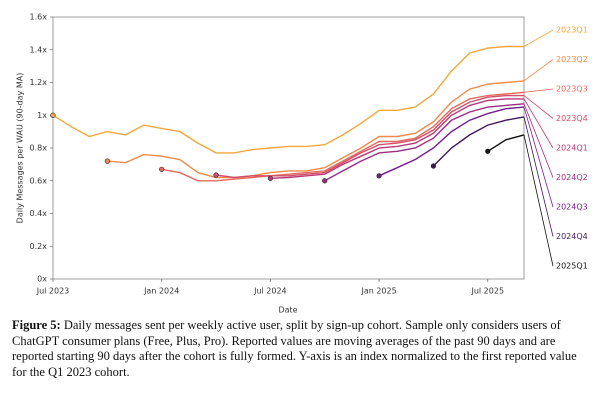 The height and width of the screenshot is (402, 602). Describe the element at coordinates (572, 118) in the screenshot. I see `legend-label: 2023Q4` at that location.